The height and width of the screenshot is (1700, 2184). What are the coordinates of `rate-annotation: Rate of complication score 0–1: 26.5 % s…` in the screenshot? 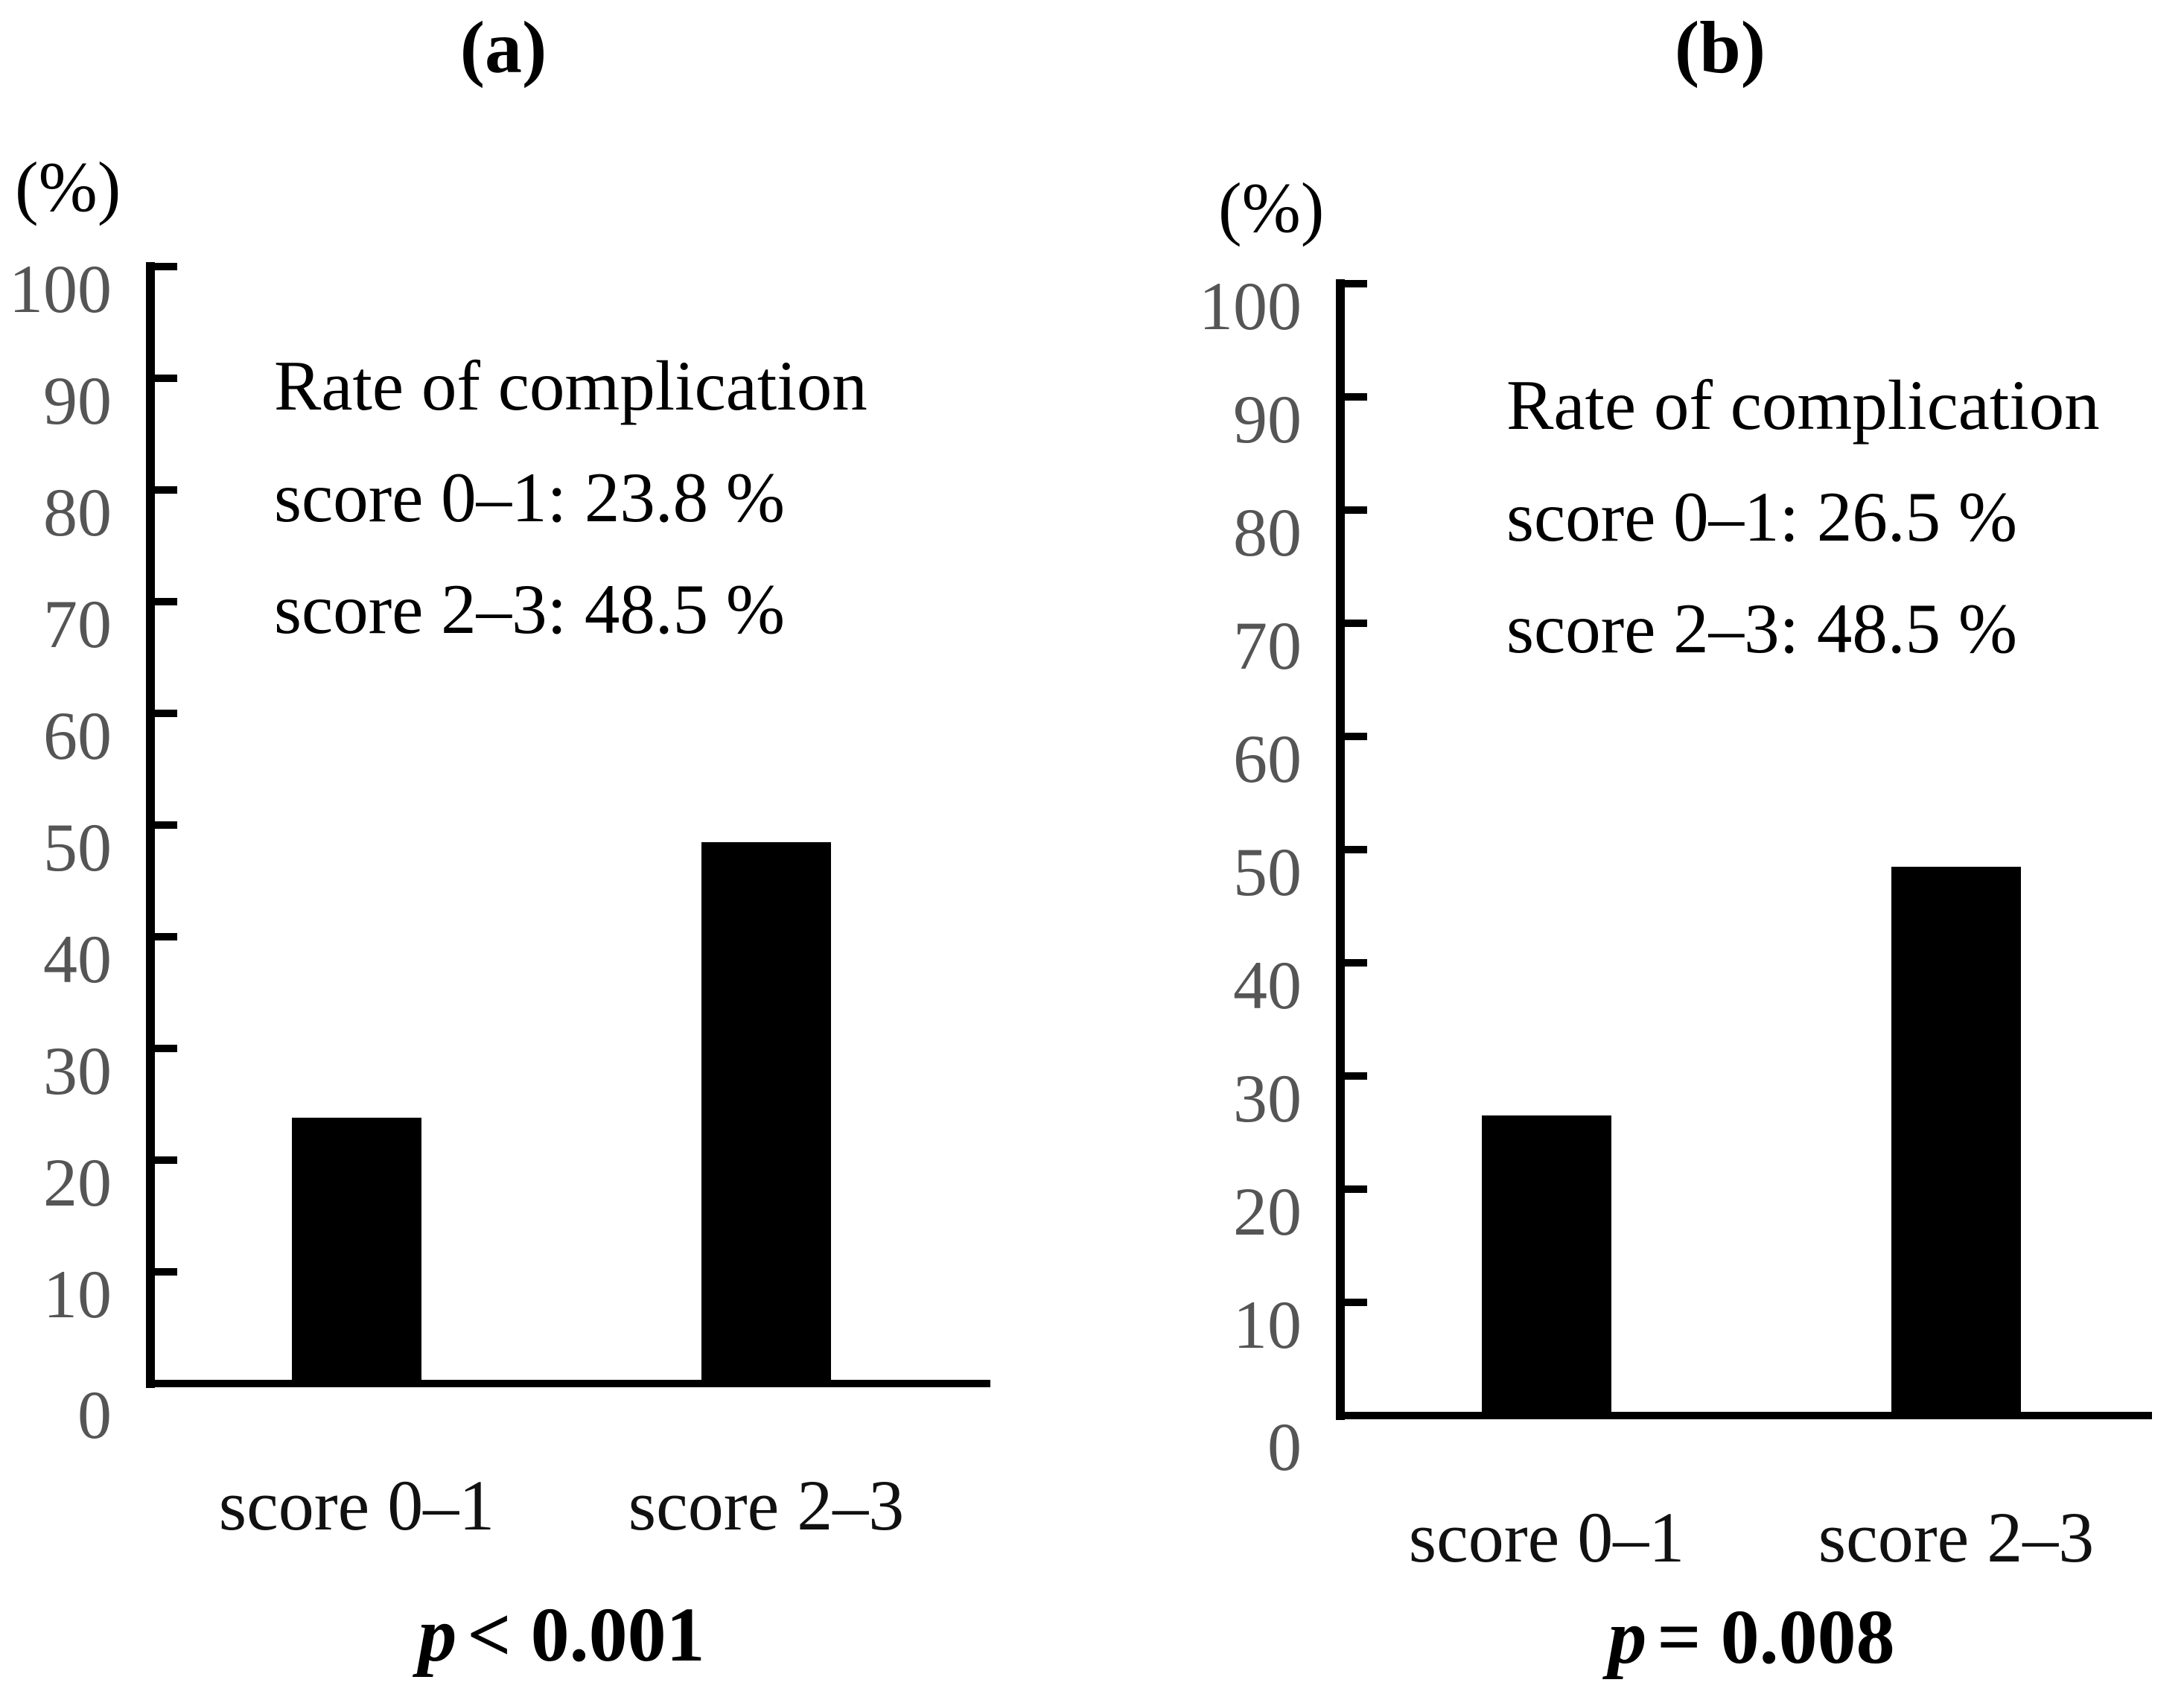 It's located at (1803, 516).